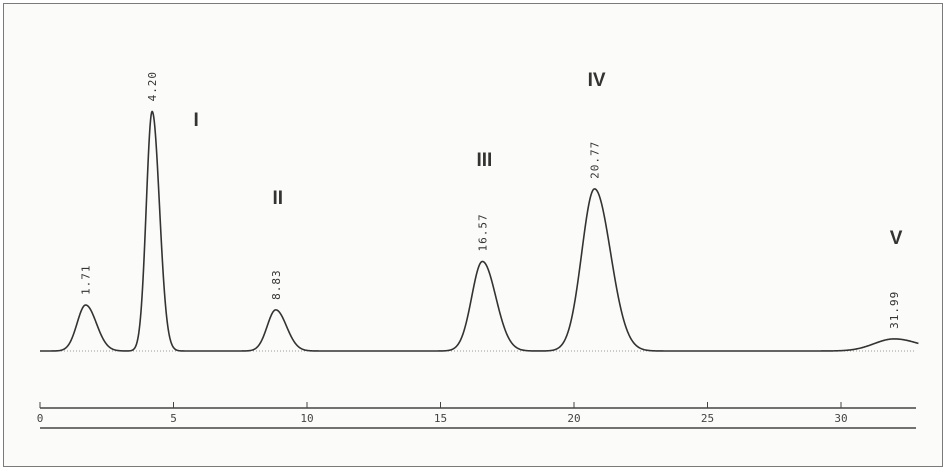 This screenshot has width=948, height=472. What do you see at coordinates (152, 86) in the screenshot?
I see `peak-label-1: 4.20` at bounding box center [152, 86].